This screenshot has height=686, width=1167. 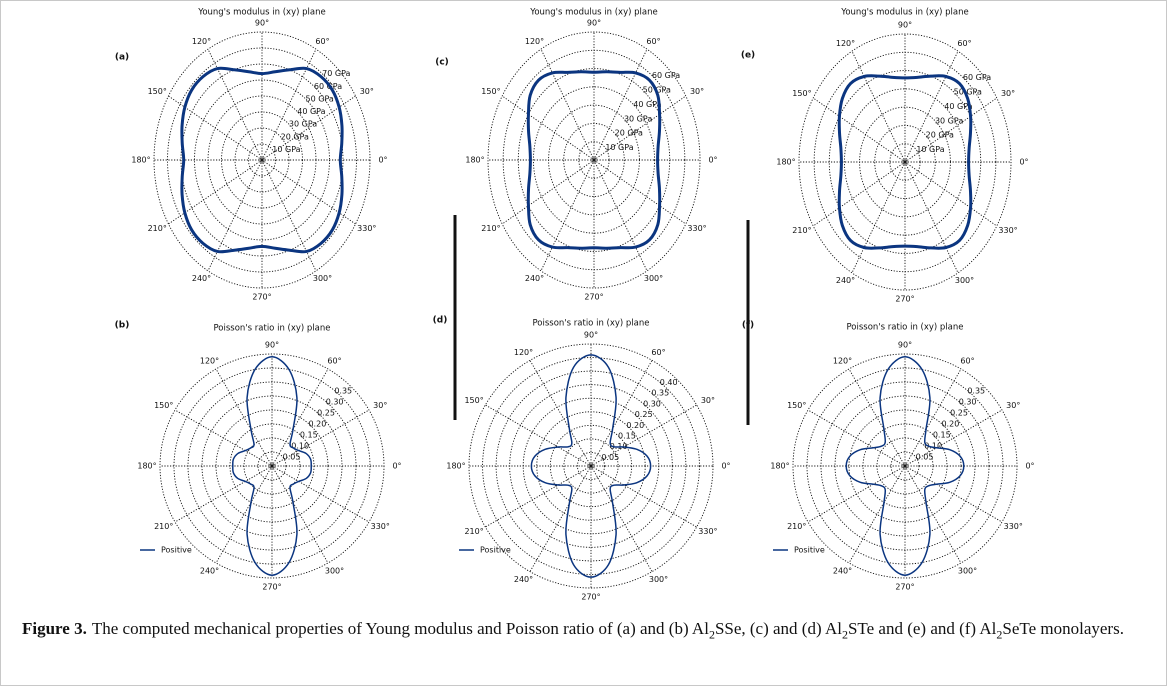 What do you see at coordinates (922, 628) in the screenshot?
I see `caption-run: STe and (e) and (f) Al` at bounding box center [922, 628].